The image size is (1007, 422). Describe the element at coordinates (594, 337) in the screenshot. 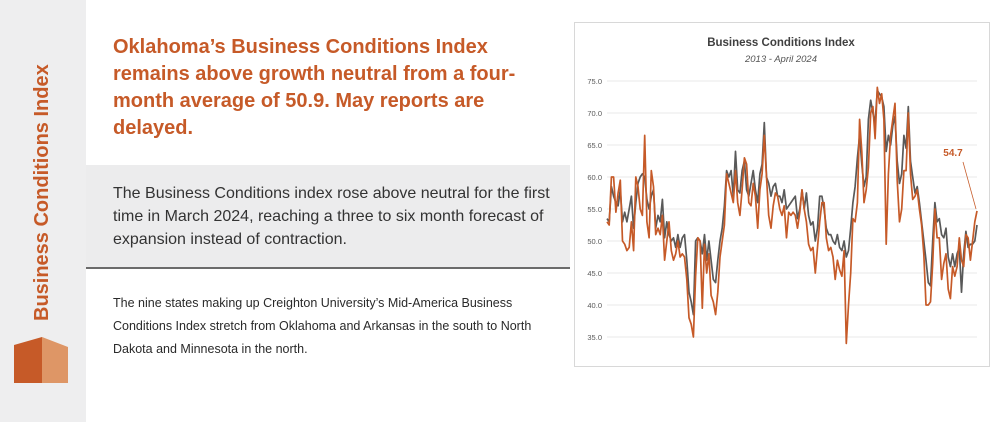

I see `y-tick-label: 35.0` at that location.